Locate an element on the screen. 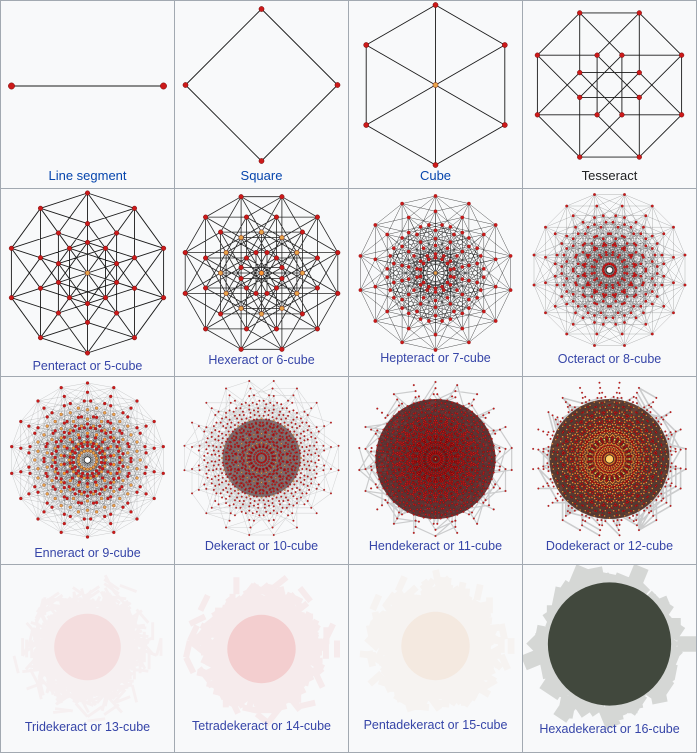 The image size is (697, 753). gallery-cell-2: Square is located at coordinates (261, 94).